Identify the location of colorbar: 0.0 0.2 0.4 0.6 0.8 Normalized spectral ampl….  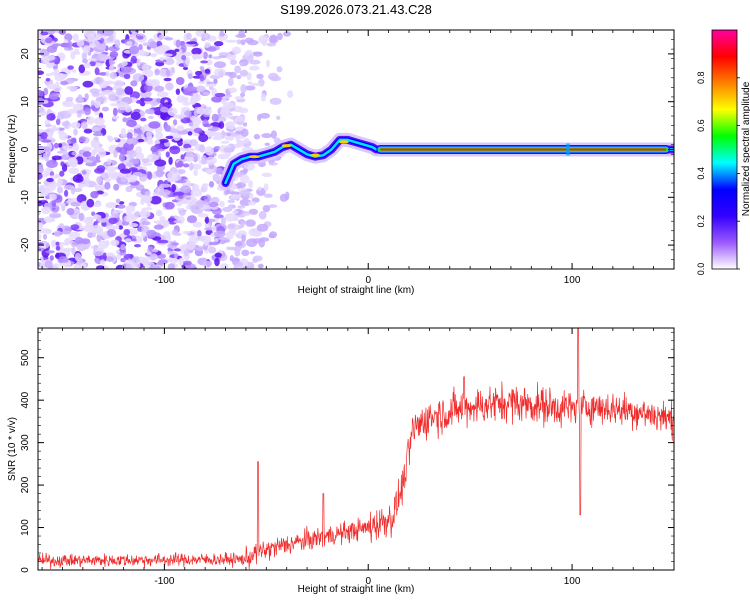
(723, 152).